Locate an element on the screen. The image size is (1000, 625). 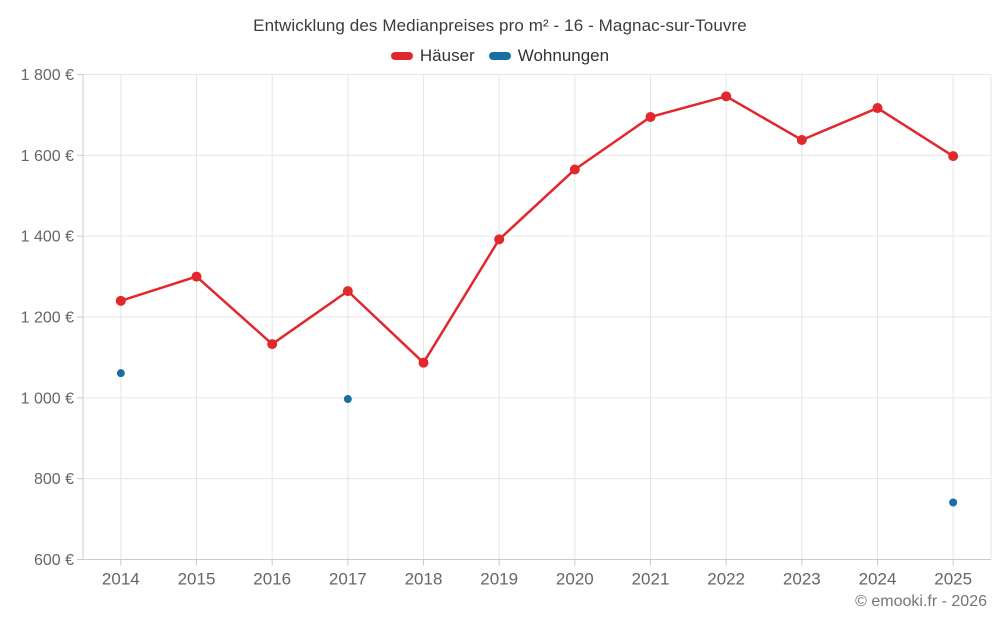
y-tick-label: 1 000 € is located at coordinates (47, 398).